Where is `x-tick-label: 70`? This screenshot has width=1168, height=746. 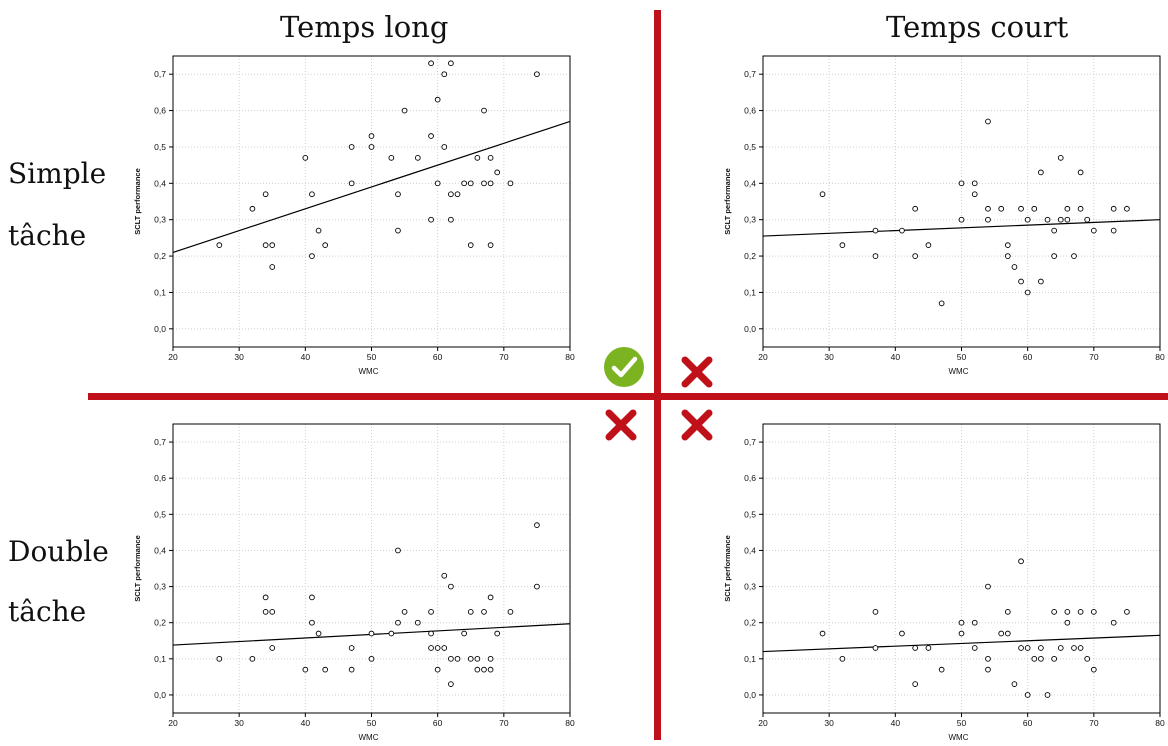
x-tick-label: 70 is located at coordinates (504, 723).